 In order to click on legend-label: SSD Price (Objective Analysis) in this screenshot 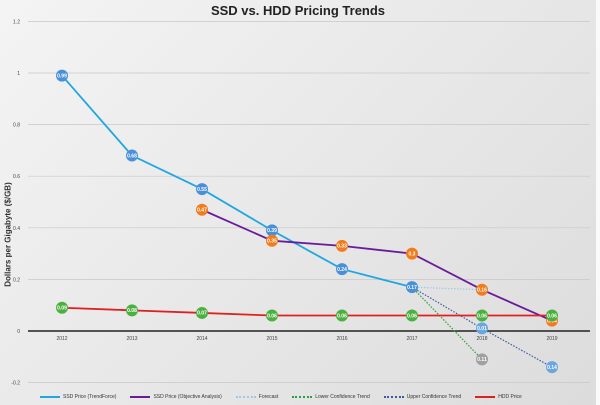, I will do `click(187, 397)`.